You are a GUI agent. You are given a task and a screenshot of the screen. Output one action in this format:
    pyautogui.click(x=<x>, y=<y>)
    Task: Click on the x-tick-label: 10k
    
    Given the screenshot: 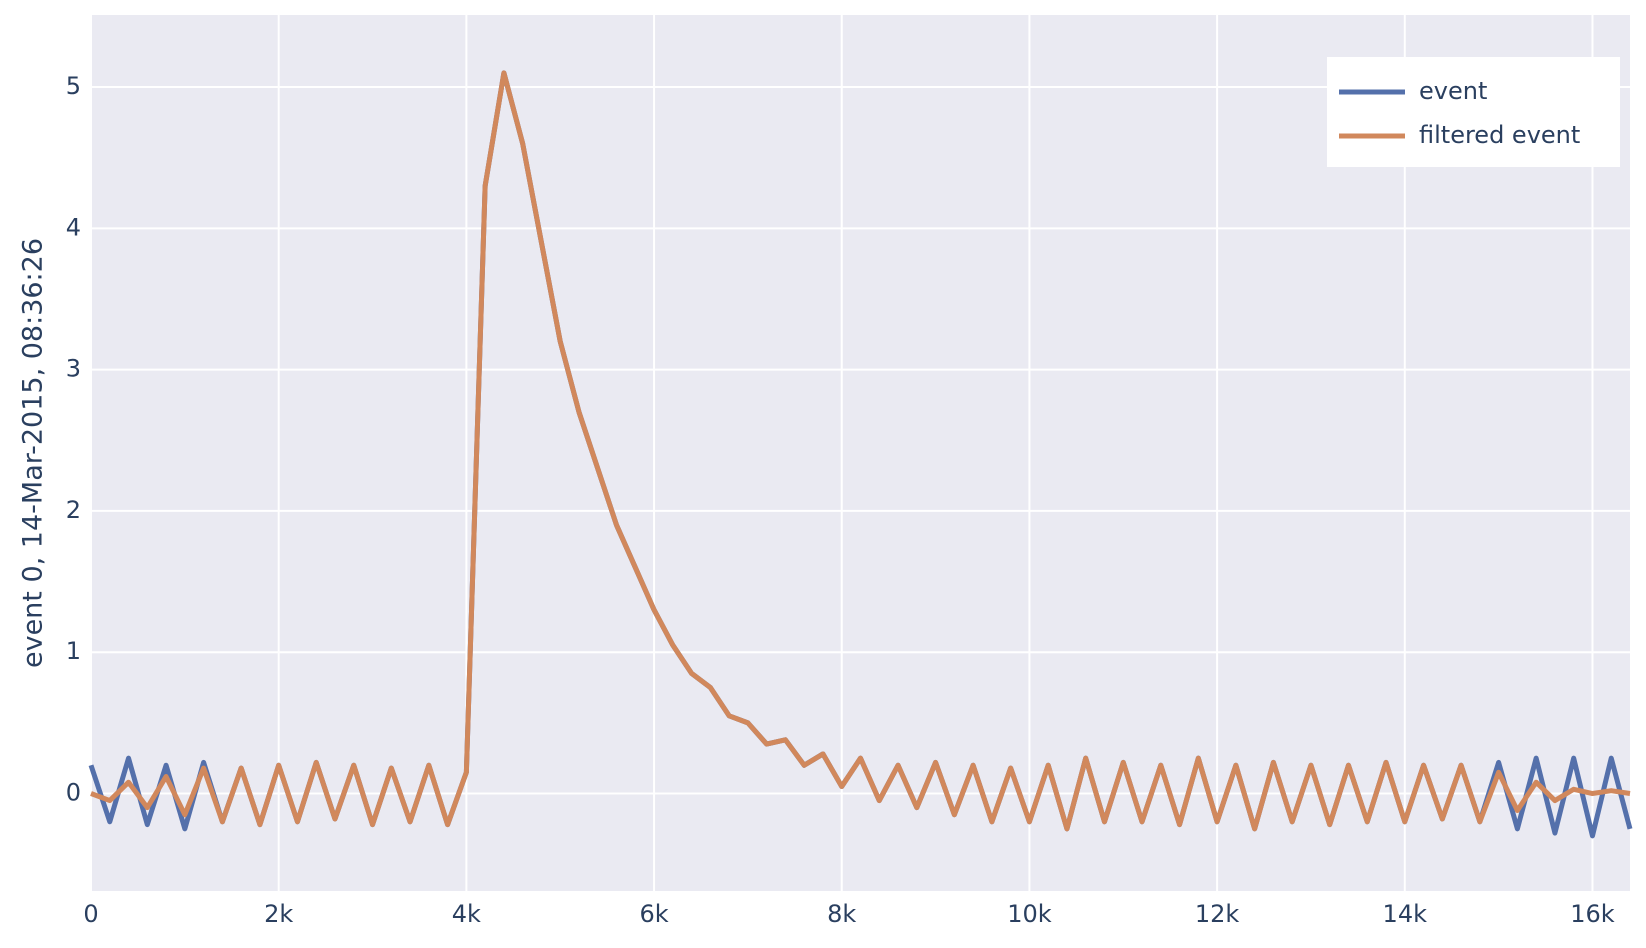 What is the action you would take?
    pyautogui.click(x=1029, y=914)
    